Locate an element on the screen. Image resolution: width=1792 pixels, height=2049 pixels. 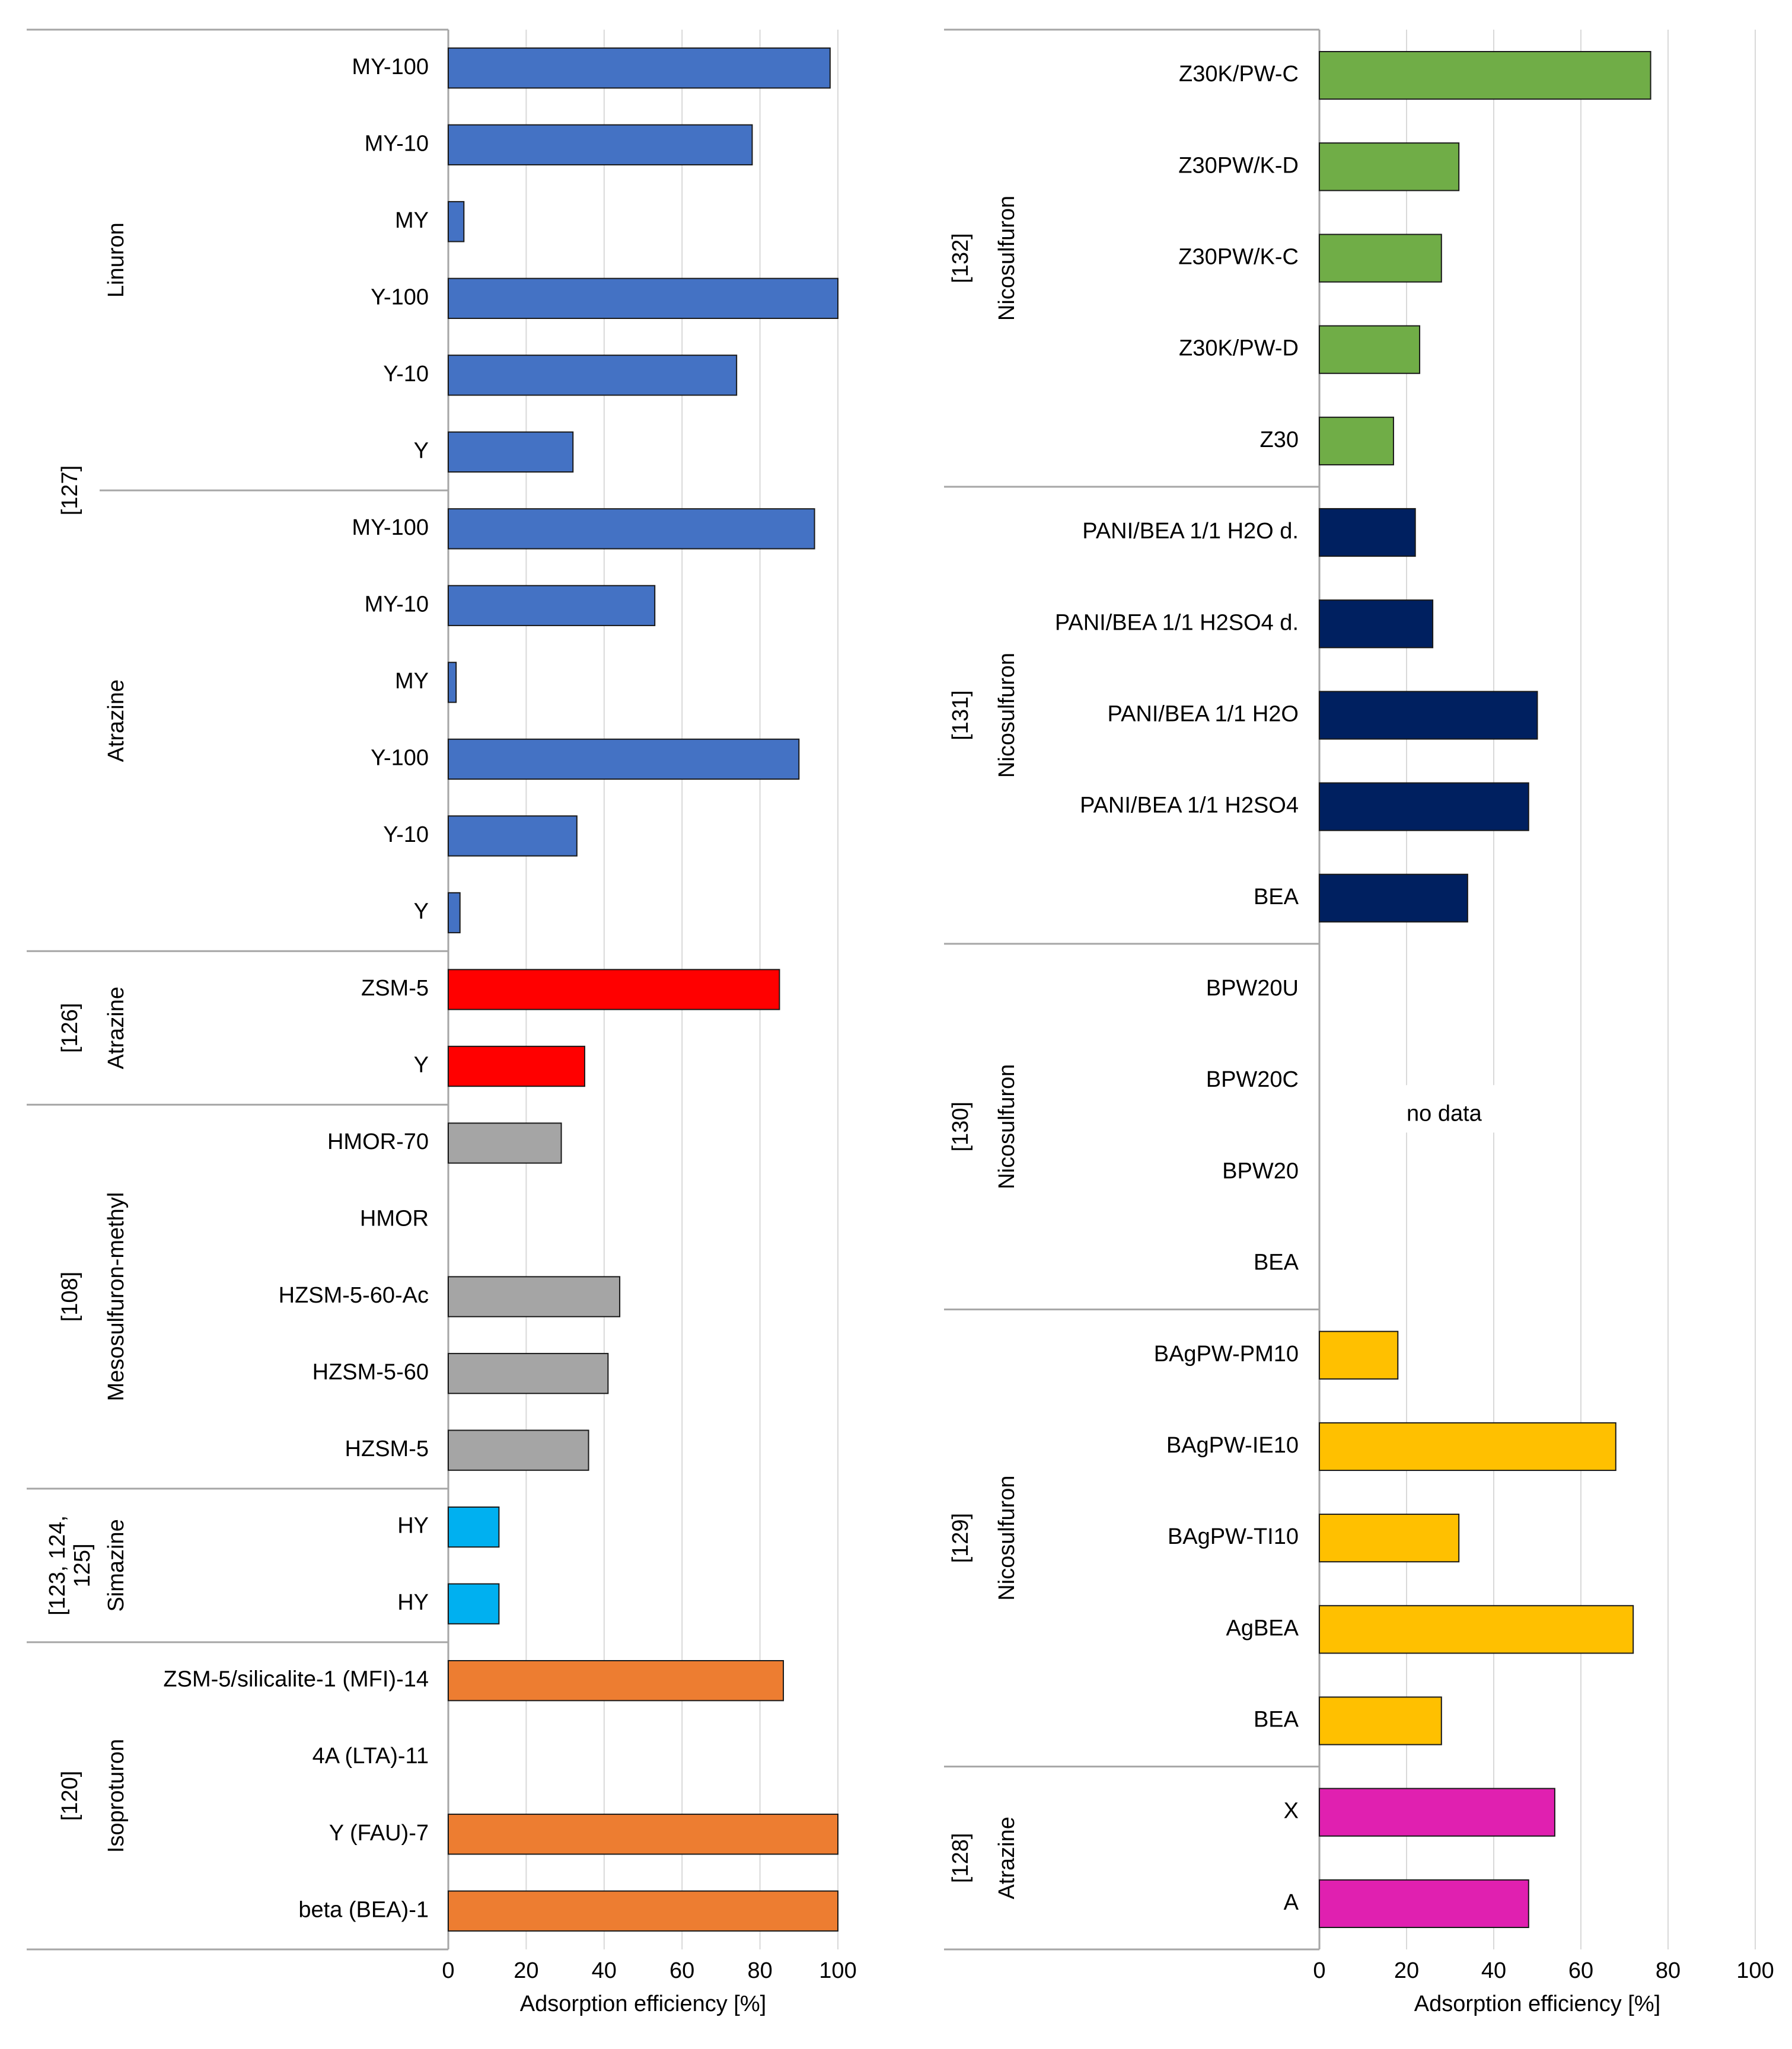
x-axis-title: Adsorption efficiency [%] is located at coordinates (643, 2003).